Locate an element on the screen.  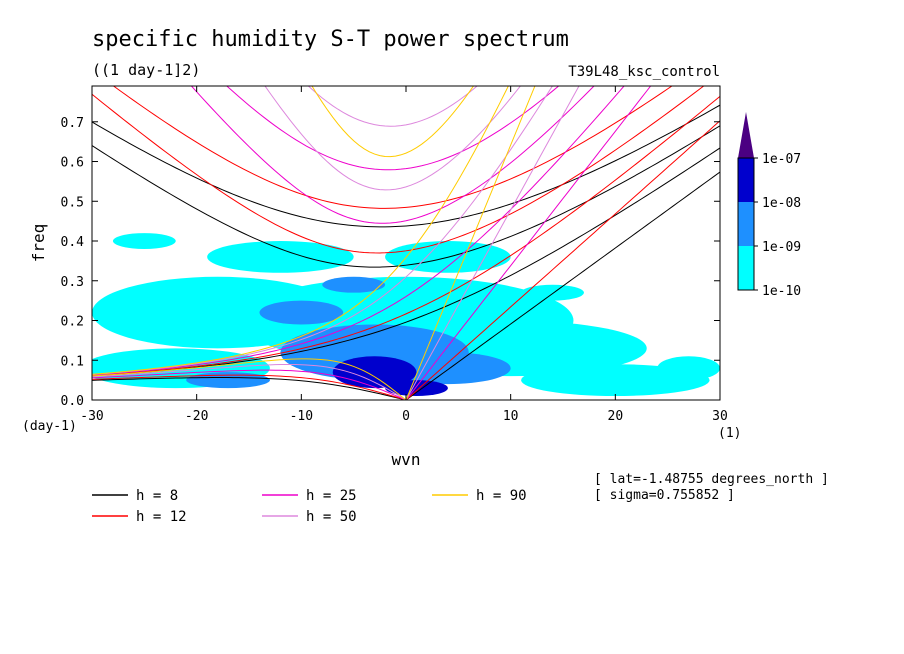
x-tick-label: 10 is located at coordinates (511, 416).